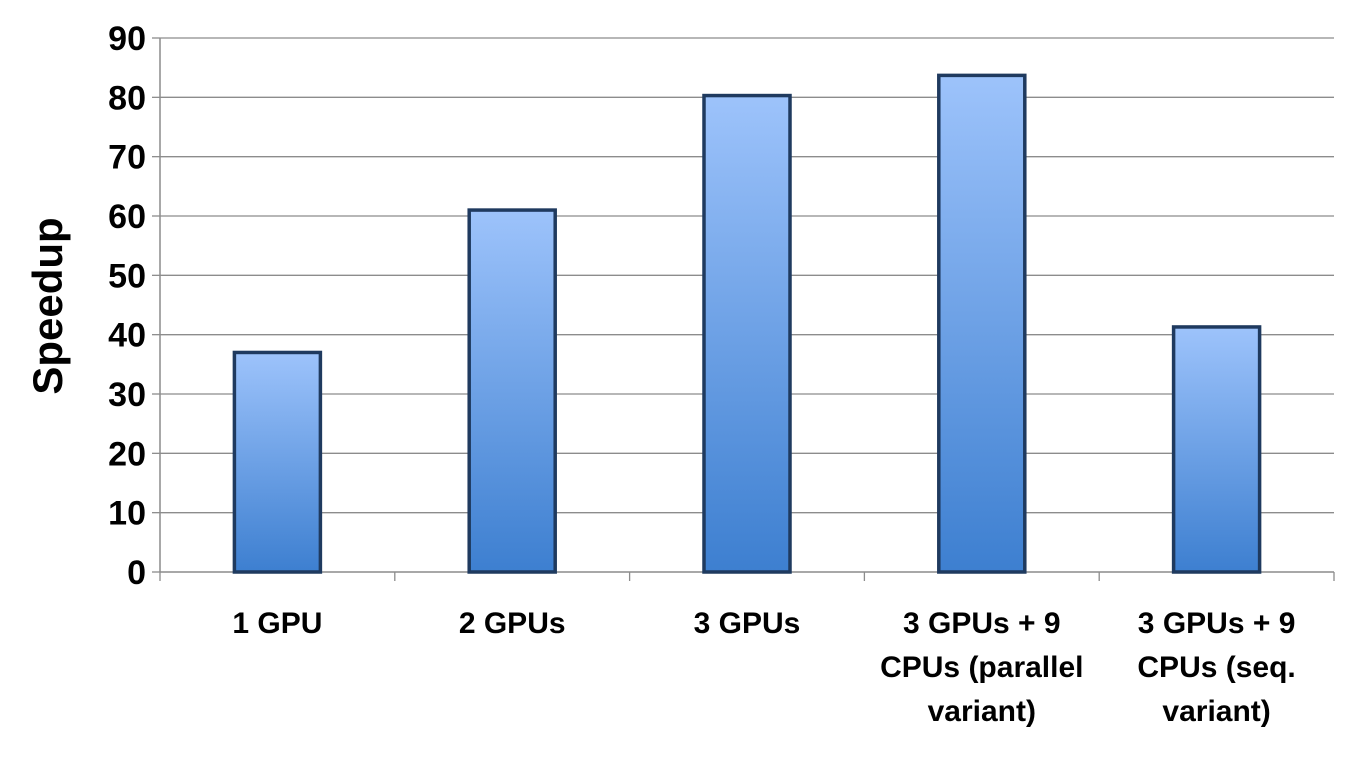 This screenshot has width=1365, height=782. I want to click on x-tick-label: 3 GPUs + 9 CPUs (parallel variant), so click(981, 667).